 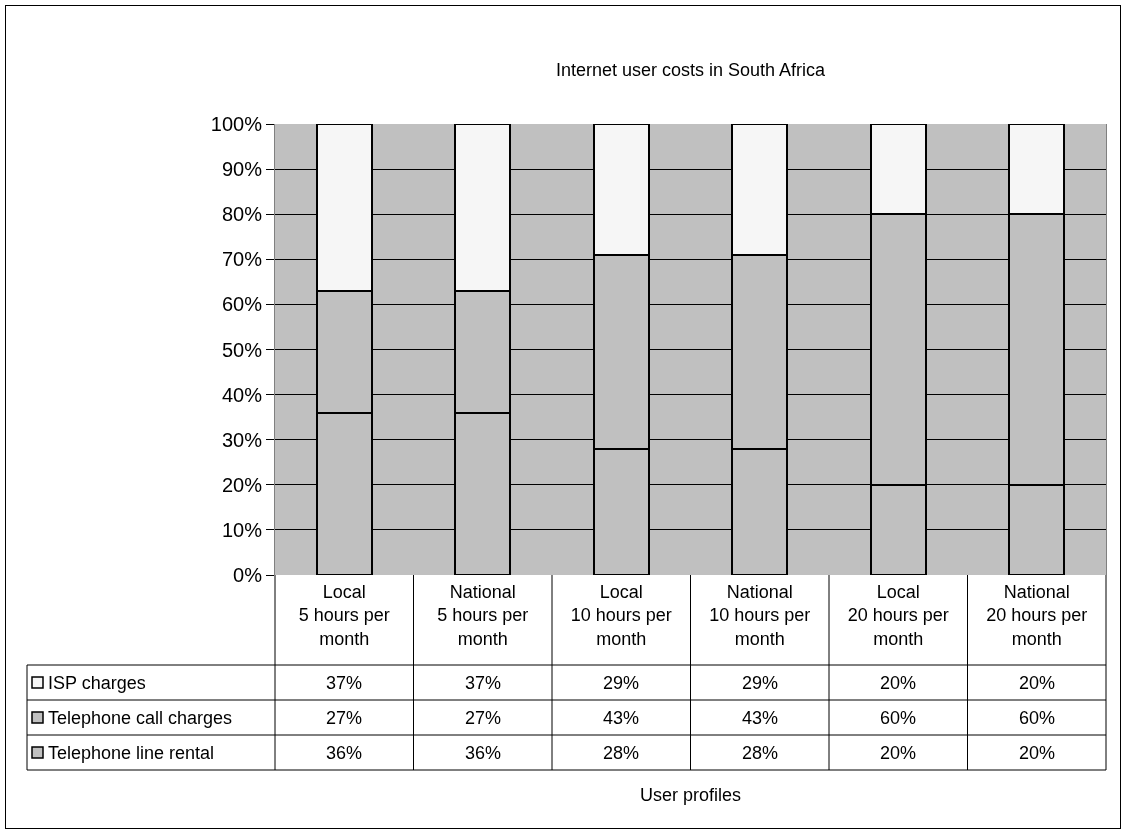 What do you see at coordinates (236, 124) in the screenshot?
I see `y-tick-label: 100%` at bounding box center [236, 124].